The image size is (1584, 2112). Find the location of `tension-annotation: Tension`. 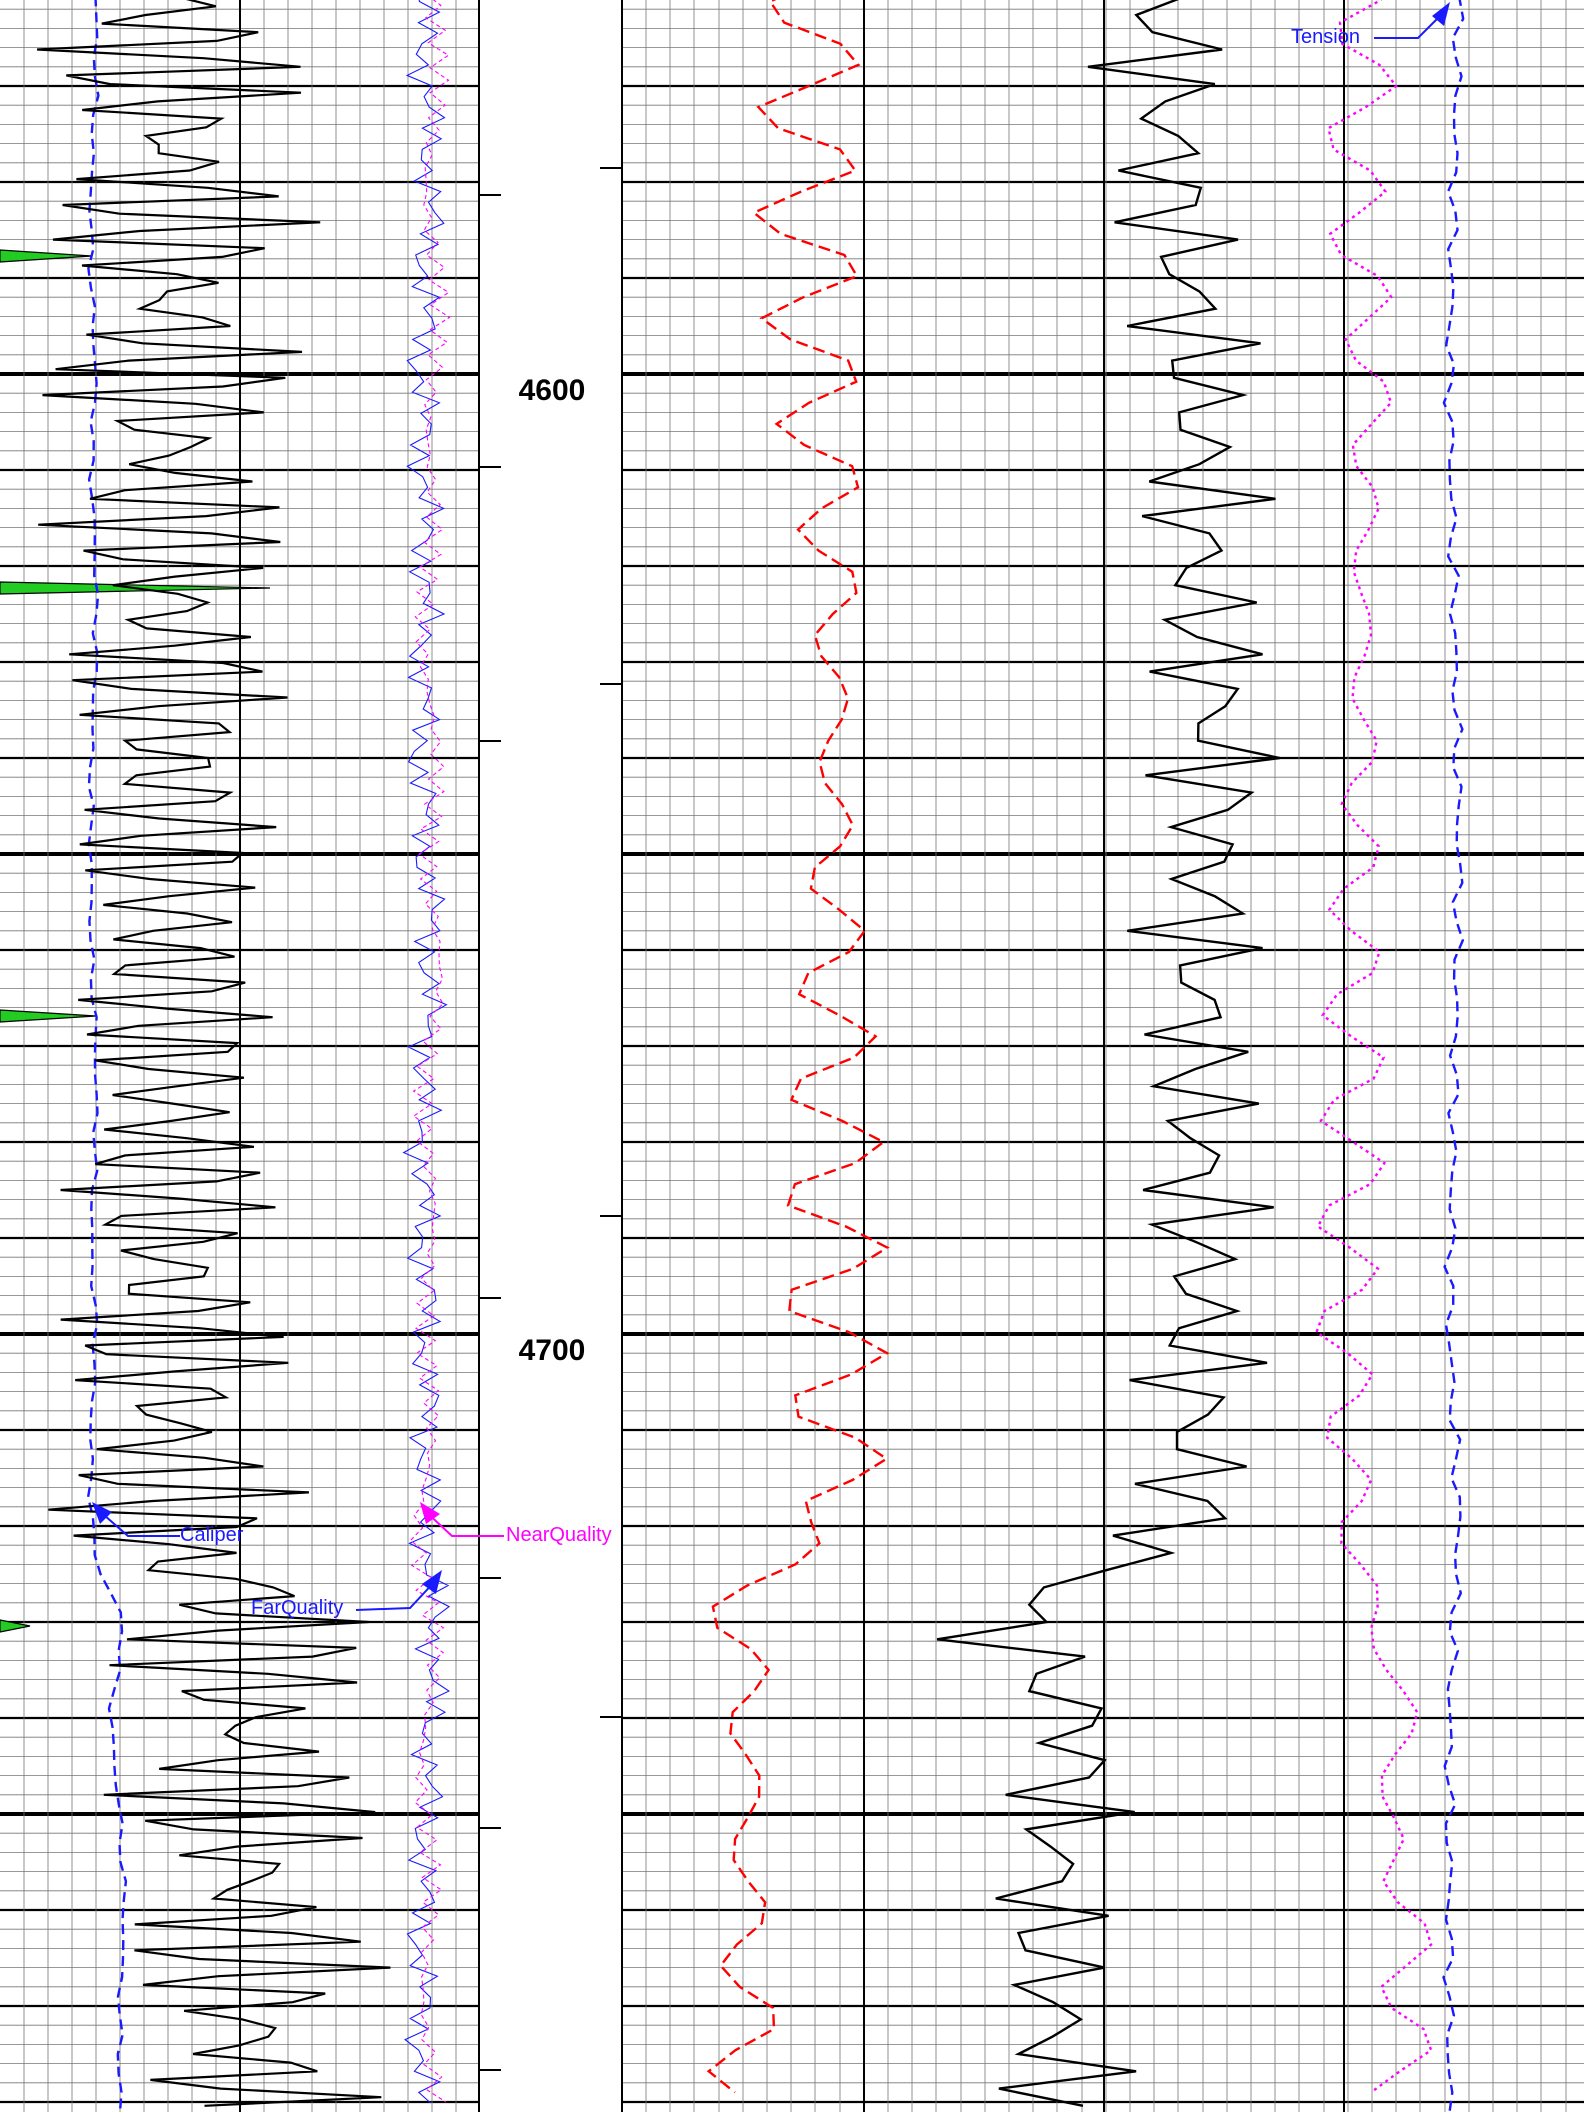

tension-annotation: Tension is located at coordinates (1370, 25).